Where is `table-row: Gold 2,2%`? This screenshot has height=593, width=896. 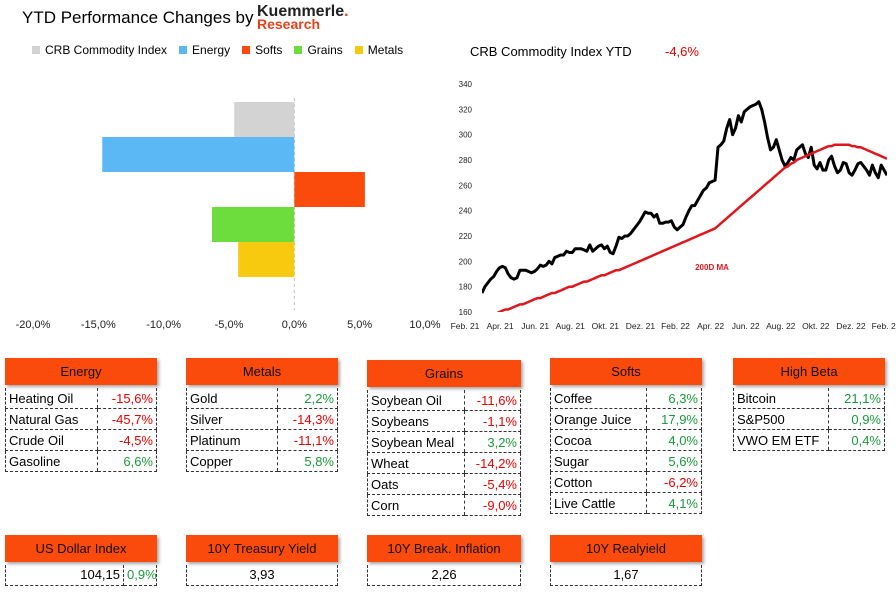
table-row: Gold 2,2% is located at coordinates (261, 398).